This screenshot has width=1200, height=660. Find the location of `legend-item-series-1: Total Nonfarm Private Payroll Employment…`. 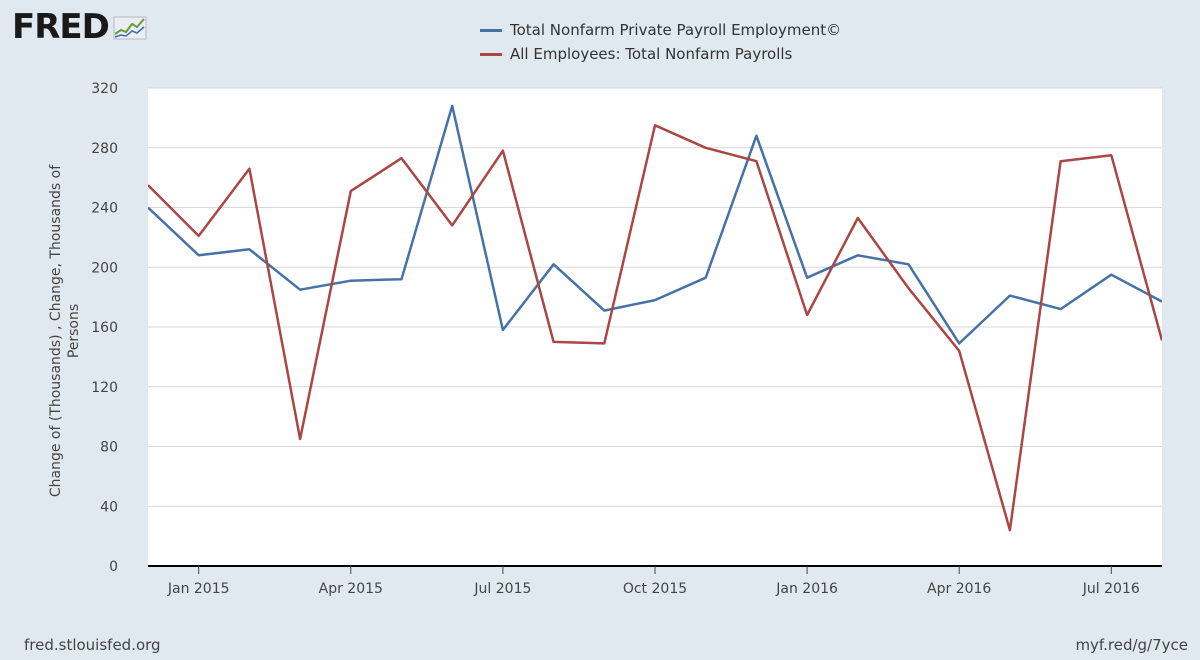

legend-item-series-1: Total Nonfarm Private Payroll Employment… is located at coordinates (660, 30).